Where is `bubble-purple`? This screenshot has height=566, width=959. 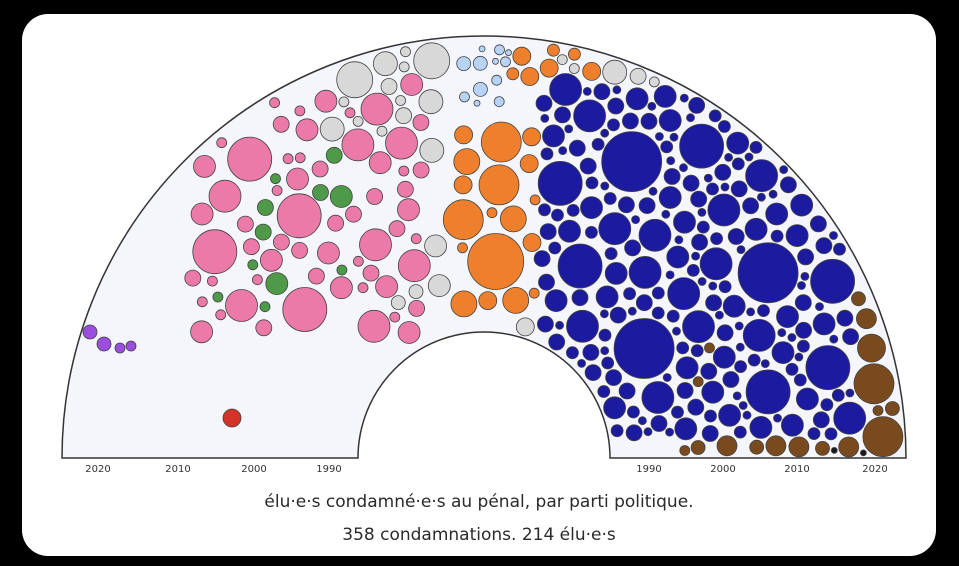 bubble-purple is located at coordinates (120, 348).